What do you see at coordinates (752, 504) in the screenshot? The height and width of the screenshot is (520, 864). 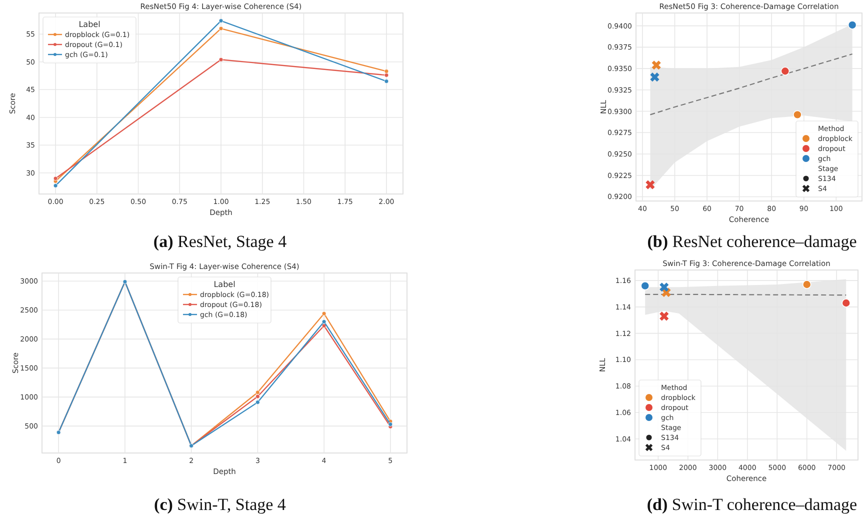 I see `text: (d) Swin-T coherence–damage` at bounding box center [752, 504].